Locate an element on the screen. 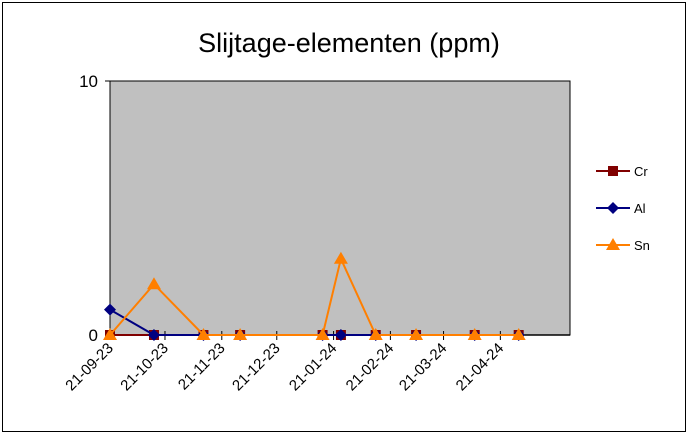  legend-item-cr: Cr is located at coordinates (622, 171).